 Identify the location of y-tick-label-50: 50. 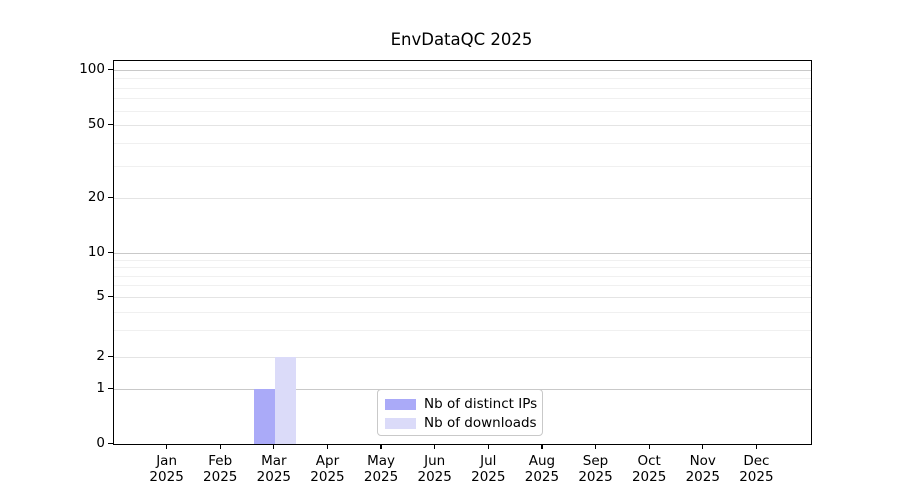
(96, 124).